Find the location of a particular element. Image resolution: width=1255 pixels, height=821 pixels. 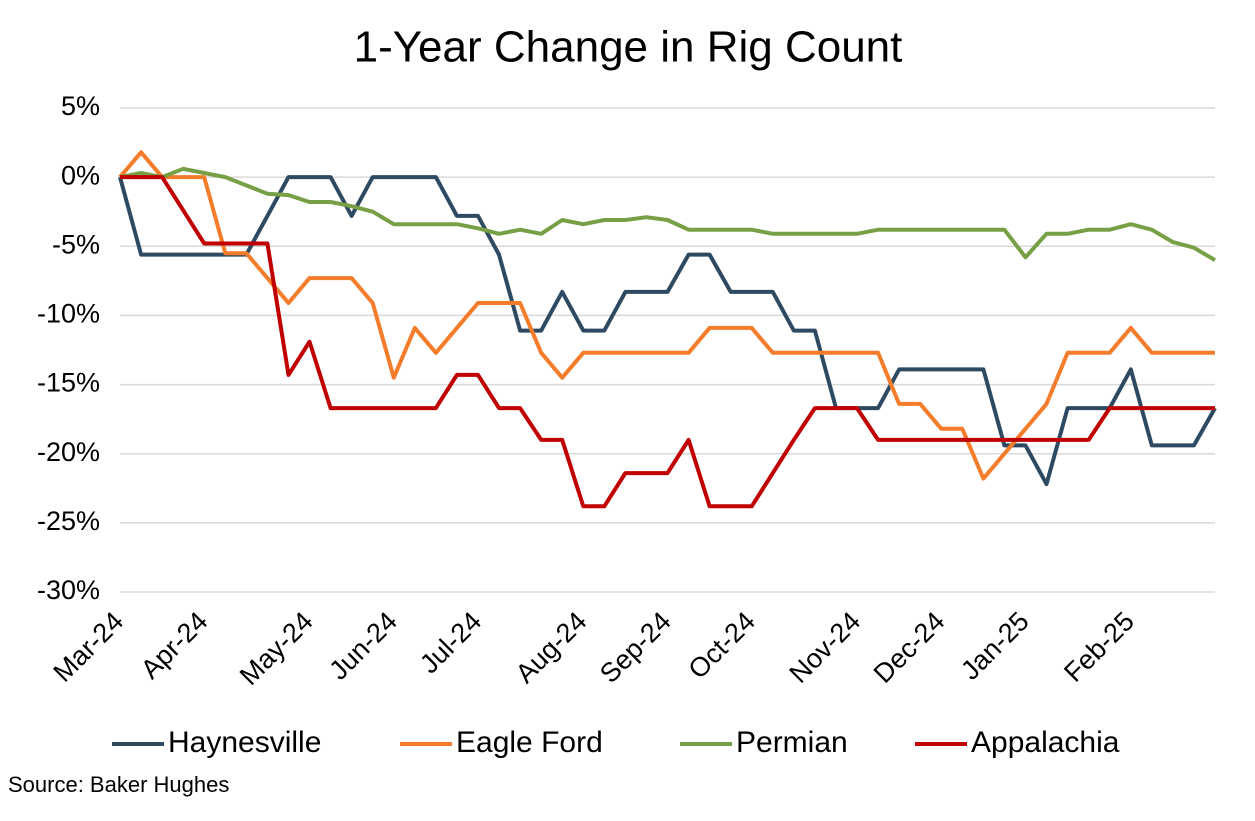

x-tick-label: Nov-24 is located at coordinates (825, 647).